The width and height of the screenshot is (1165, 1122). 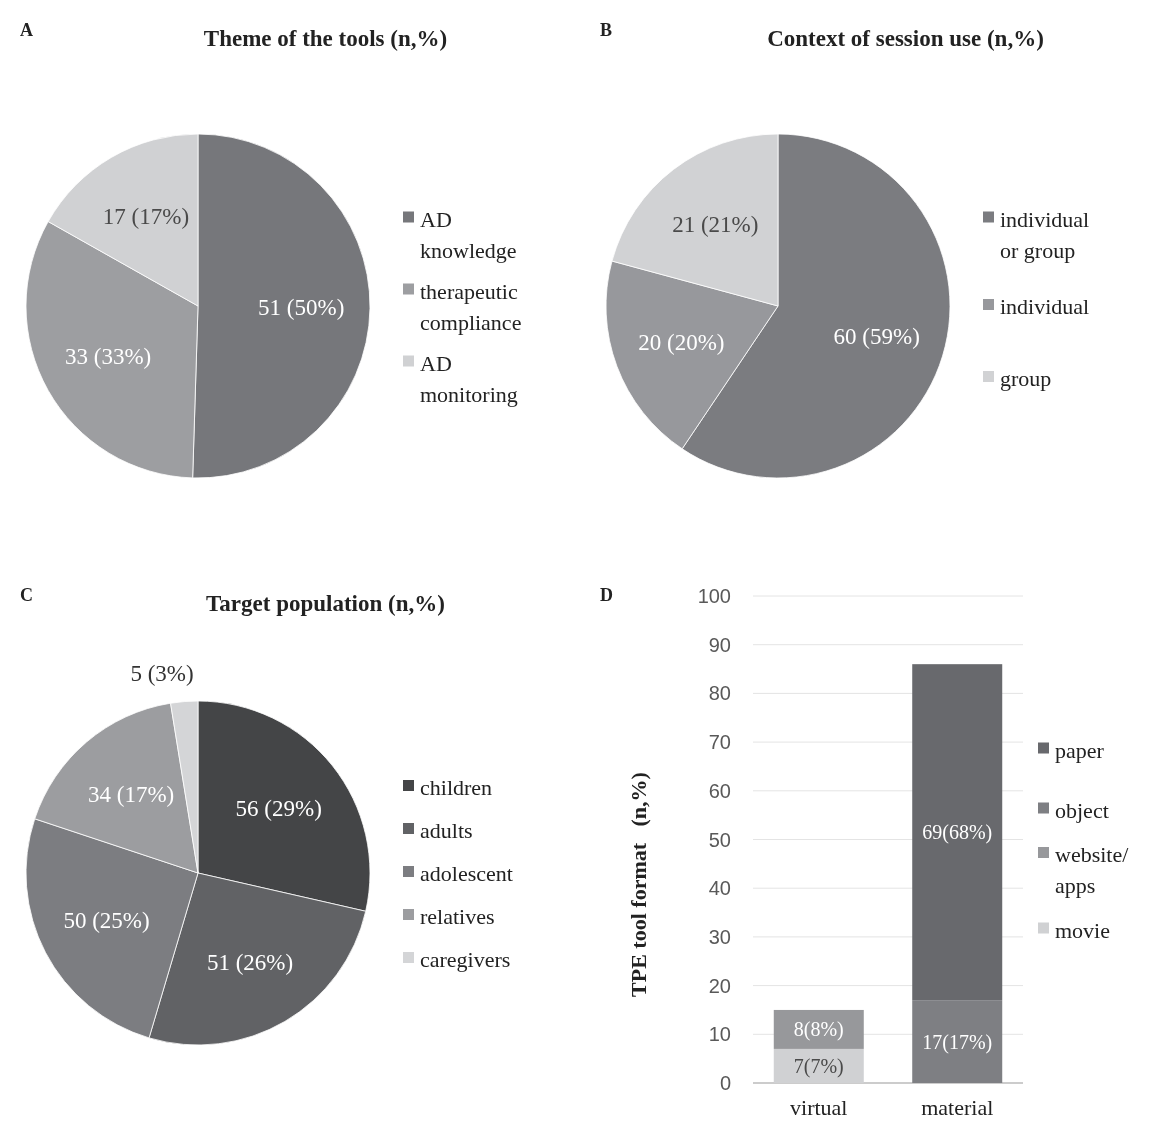 What do you see at coordinates (719, 644) in the screenshot?
I see `y-tick-label: 90` at bounding box center [719, 644].